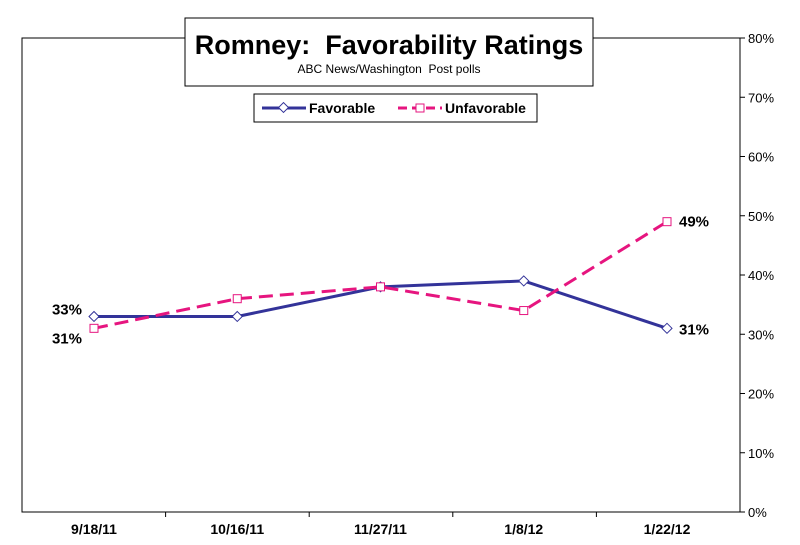 This screenshot has height=545, width=800. Describe the element at coordinates (420, 108) in the screenshot. I see `square-marker-icon` at that location.